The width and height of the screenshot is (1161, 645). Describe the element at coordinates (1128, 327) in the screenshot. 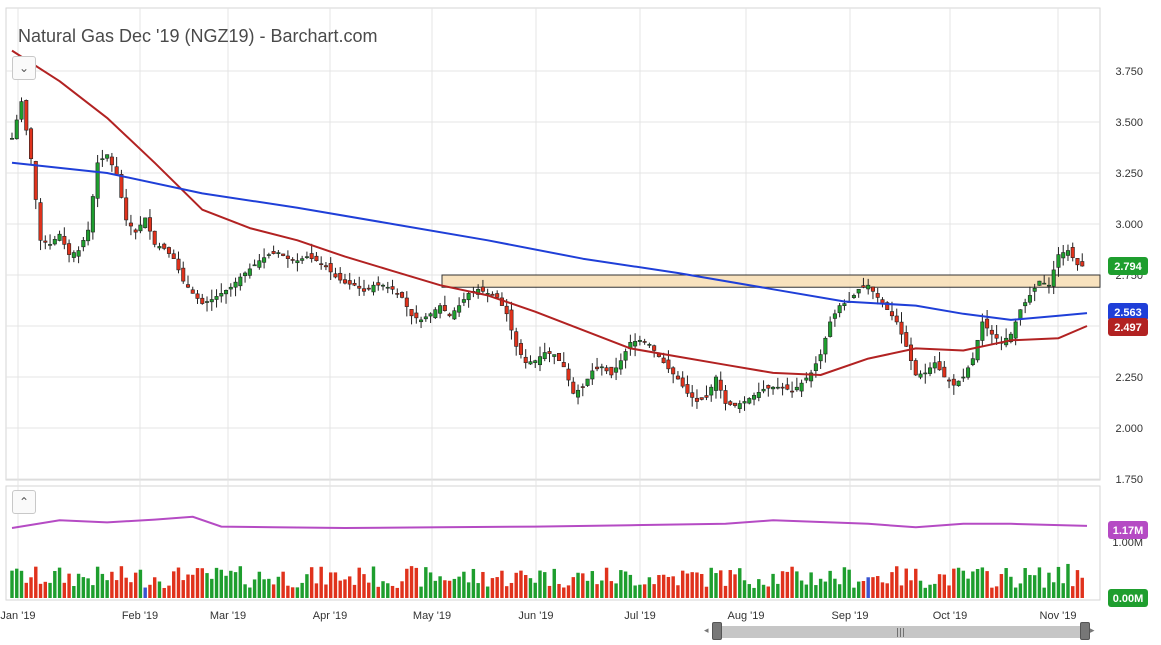

I see `sma-50-tag: 2.497` at that location.